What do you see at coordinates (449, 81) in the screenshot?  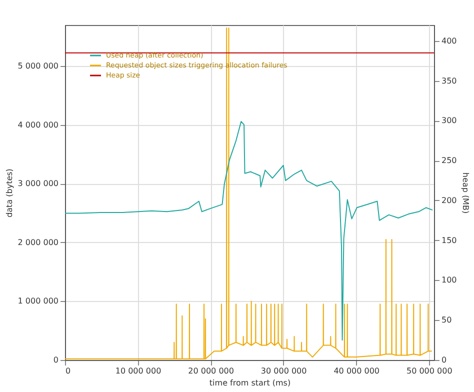 I see `y2-tick-label: 350` at bounding box center [449, 81].